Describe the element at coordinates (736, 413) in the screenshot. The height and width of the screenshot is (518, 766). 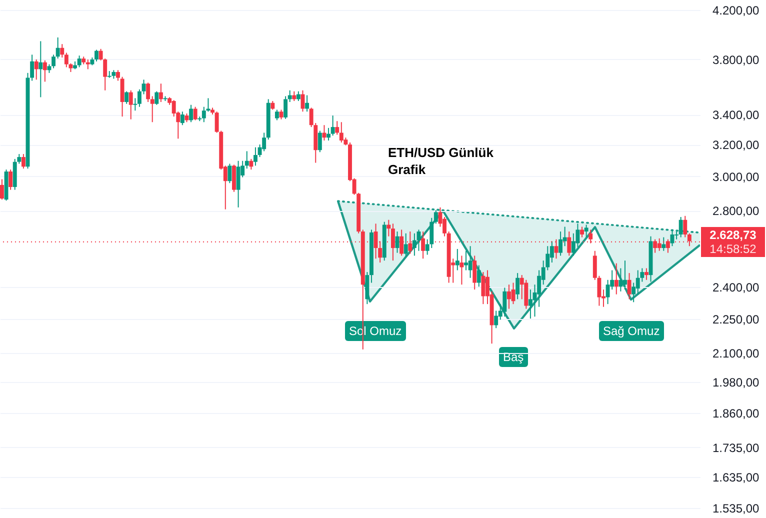
I see `y-tick-label: 1.860,00` at that location.